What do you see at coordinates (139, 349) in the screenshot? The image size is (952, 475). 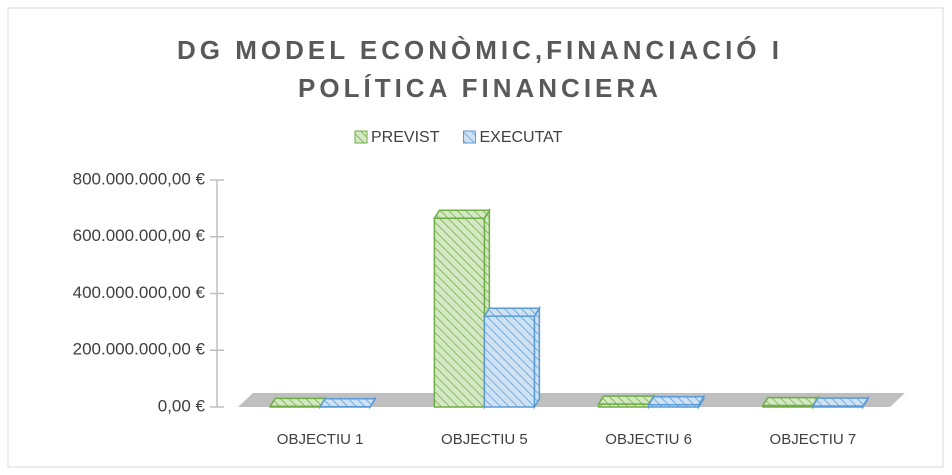 I see `y-tick-label: 200.000.000,00 €` at bounding box center [139, 349].